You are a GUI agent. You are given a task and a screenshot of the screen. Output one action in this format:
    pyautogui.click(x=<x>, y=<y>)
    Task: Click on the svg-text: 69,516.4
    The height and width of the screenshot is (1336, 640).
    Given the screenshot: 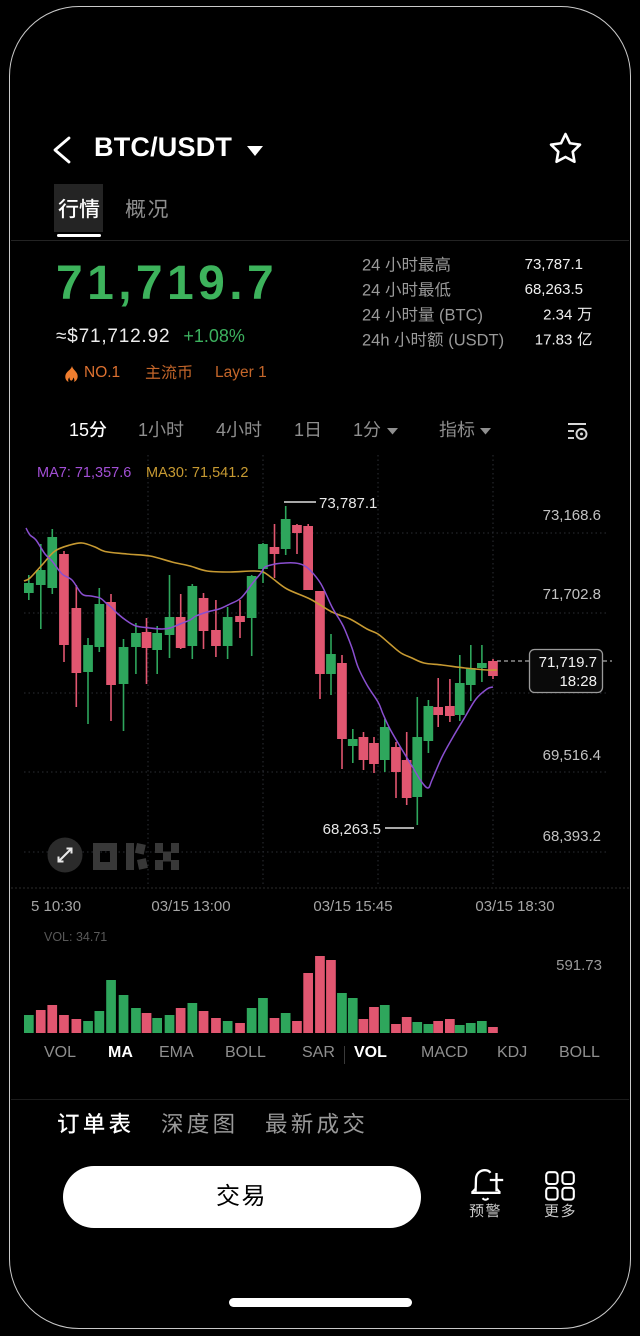 What is the action you would take?
    pyautogui.click(x=572, y=755)
    